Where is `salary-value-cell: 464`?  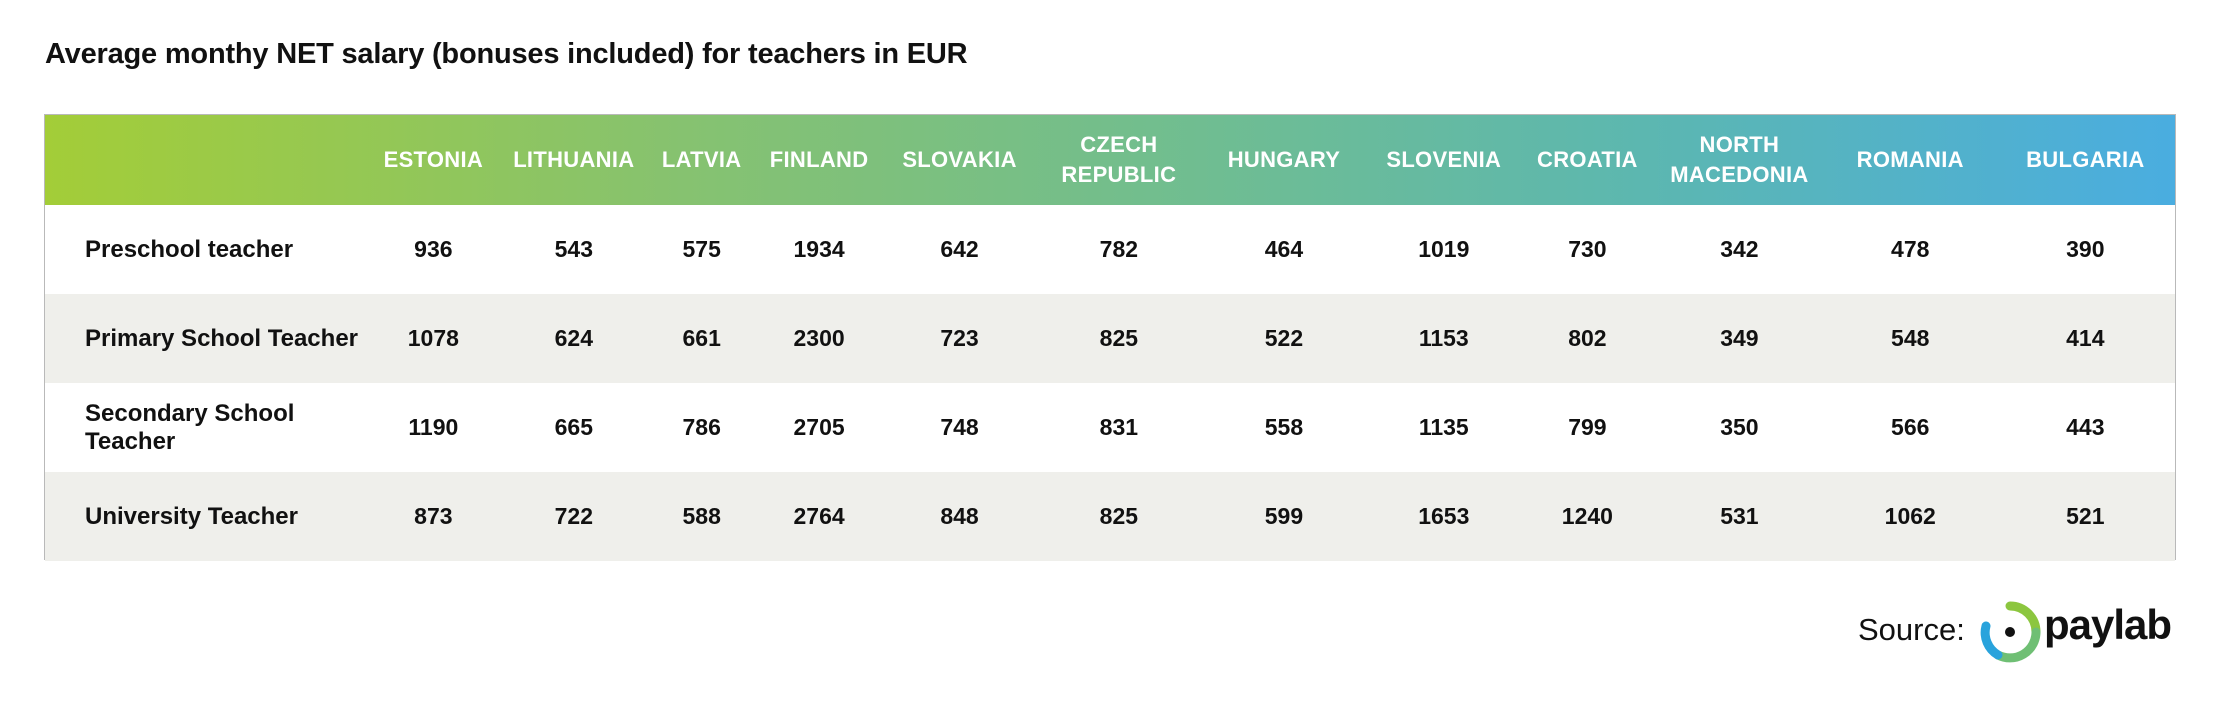
salary-value-cell: 464 is located at coordinates (1284, 249).